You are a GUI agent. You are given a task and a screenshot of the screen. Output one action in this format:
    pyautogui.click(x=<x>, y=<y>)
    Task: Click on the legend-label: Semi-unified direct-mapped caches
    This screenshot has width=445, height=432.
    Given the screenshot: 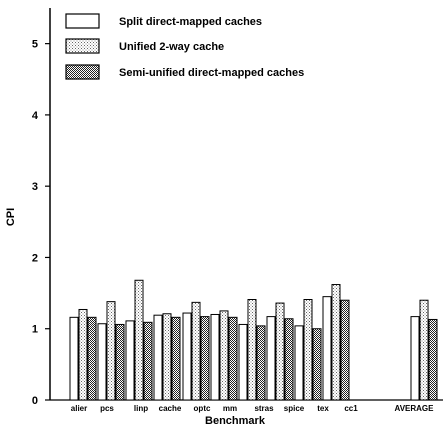 What is the action you would take?
    pyautogui.click(x=211, y=73)
    